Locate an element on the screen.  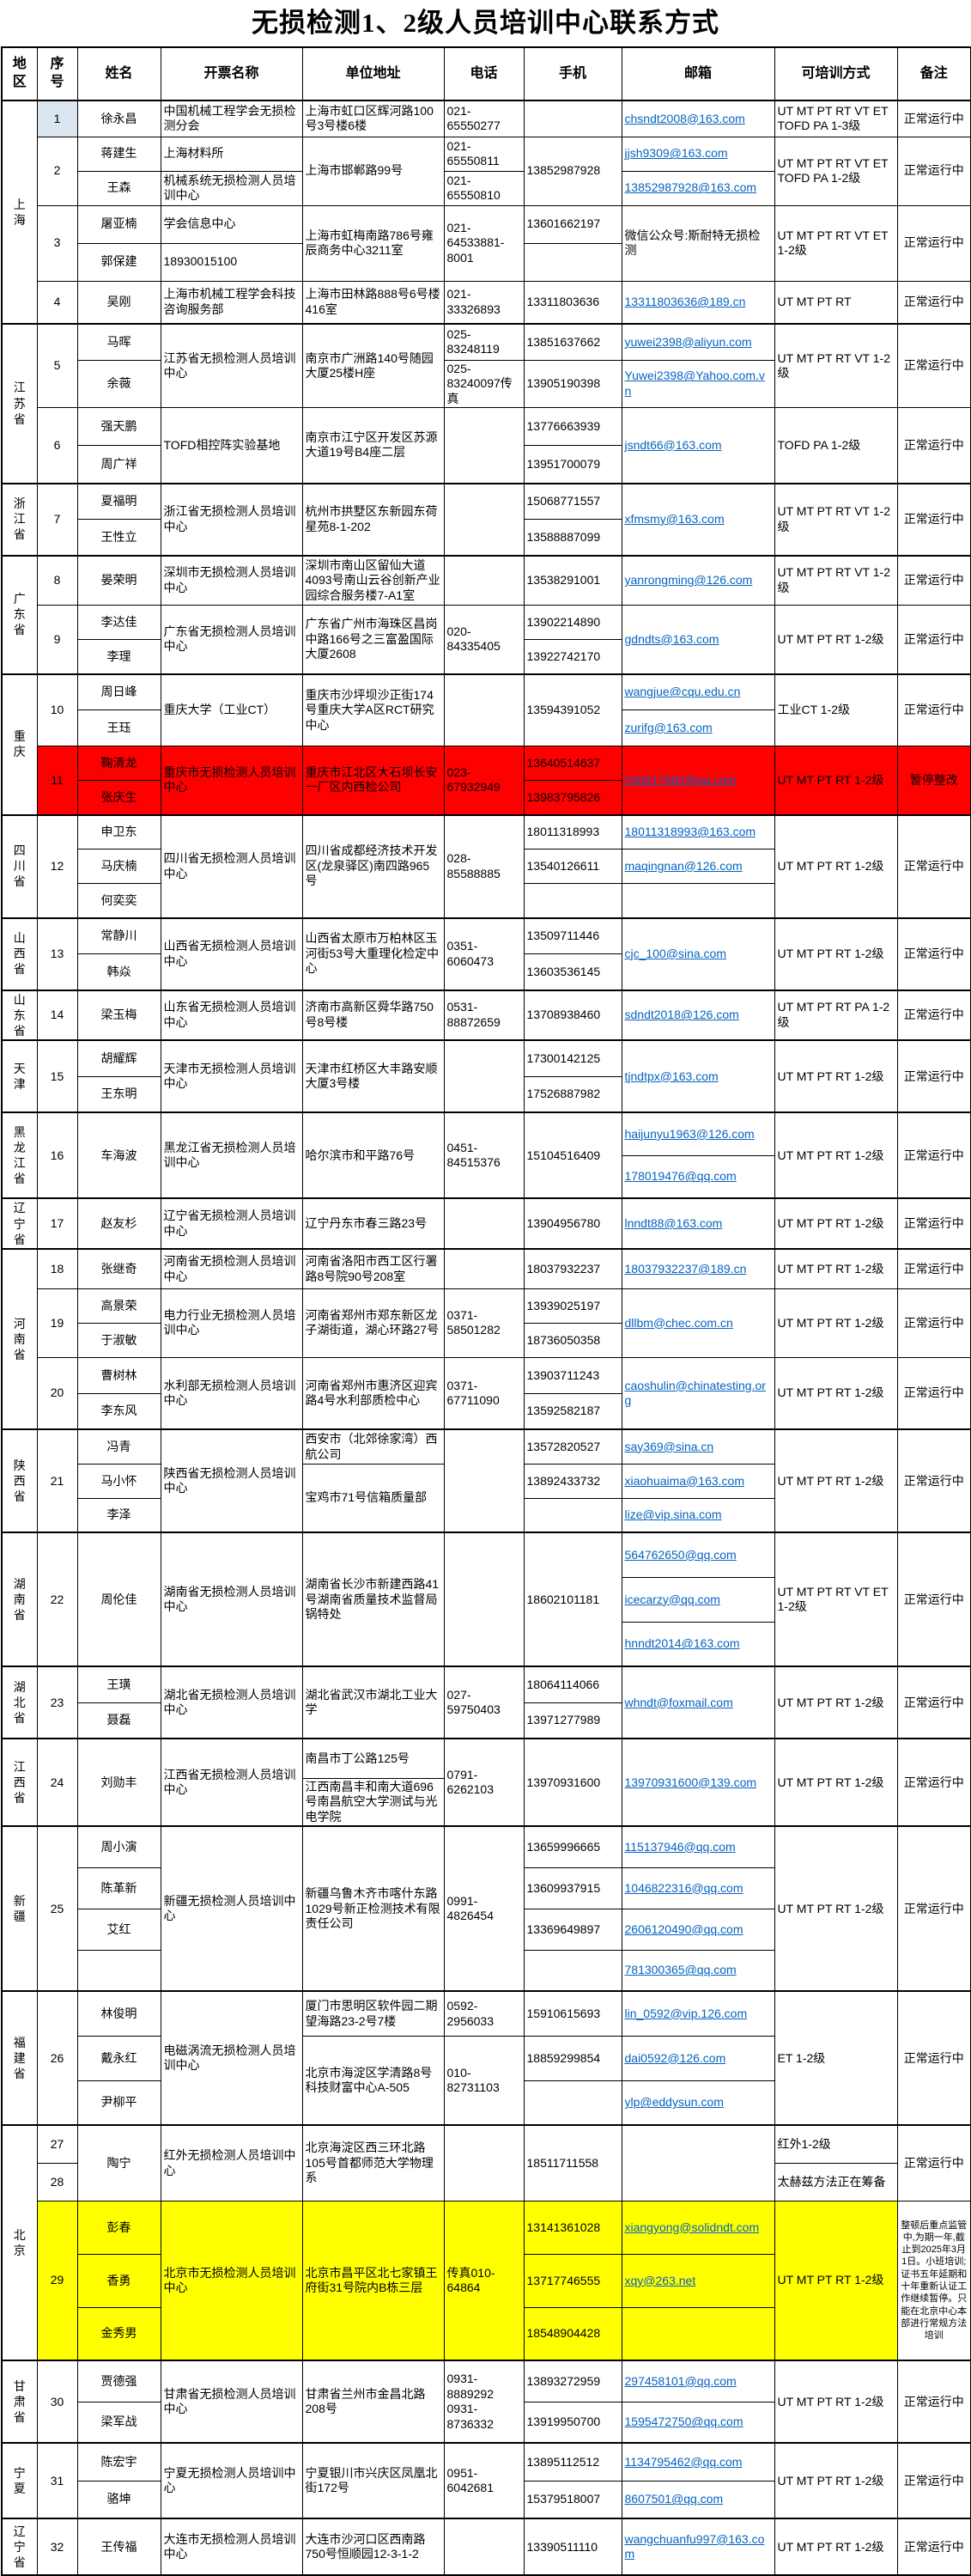
cell-address: 上海市虹梅南路786号雍辰商务中心3211室 is located at coordinates (373, 243).